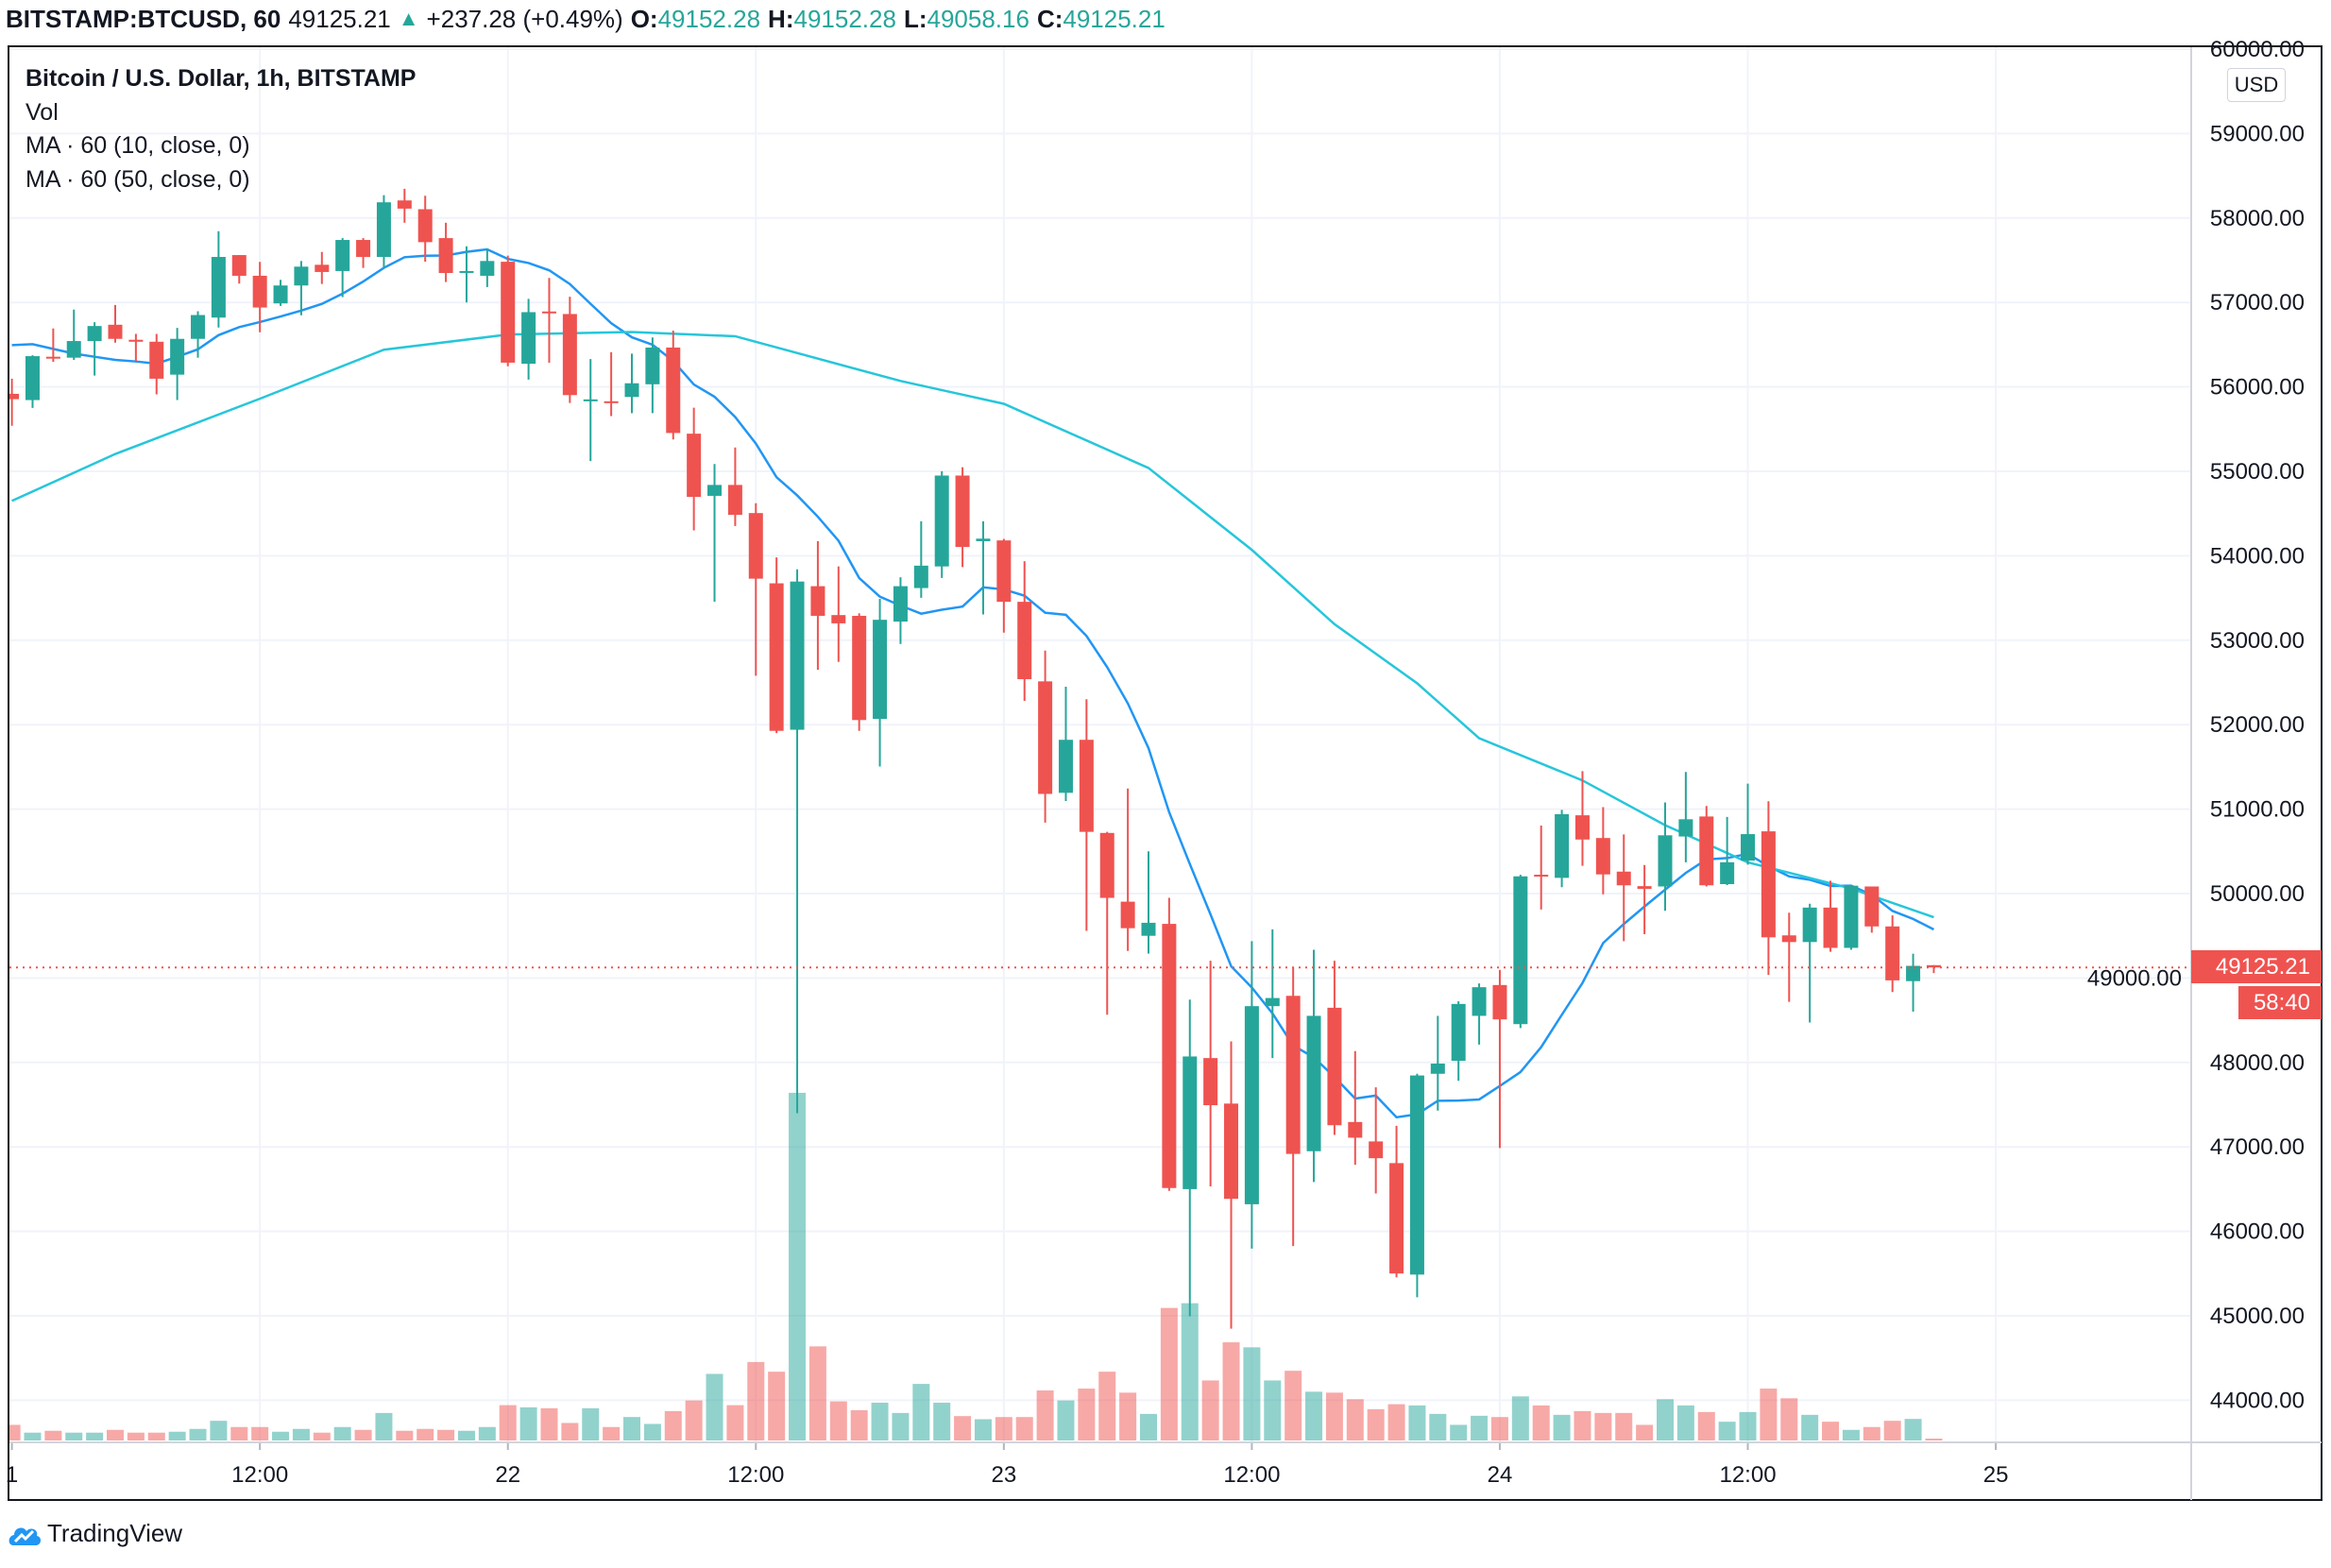 Image resolution: width=2331 pixels, height=1568 pixels. I want to click on tradingview-logo: TradingView, so click(95, 1533).